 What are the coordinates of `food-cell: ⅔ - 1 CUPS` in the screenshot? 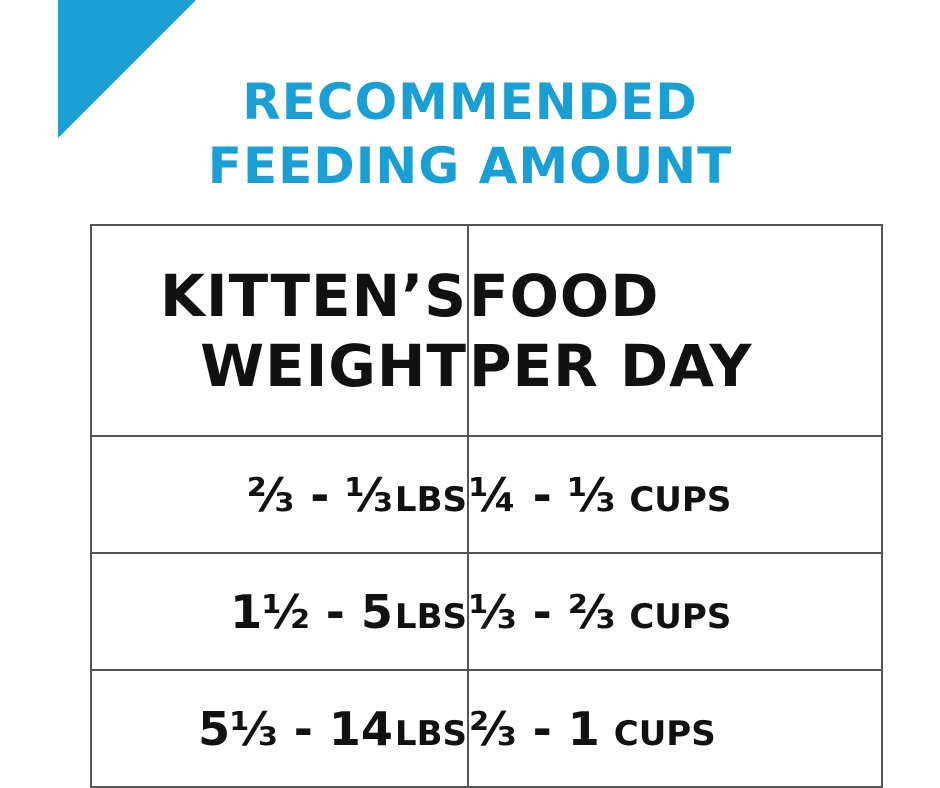 It's located at (675, 728).